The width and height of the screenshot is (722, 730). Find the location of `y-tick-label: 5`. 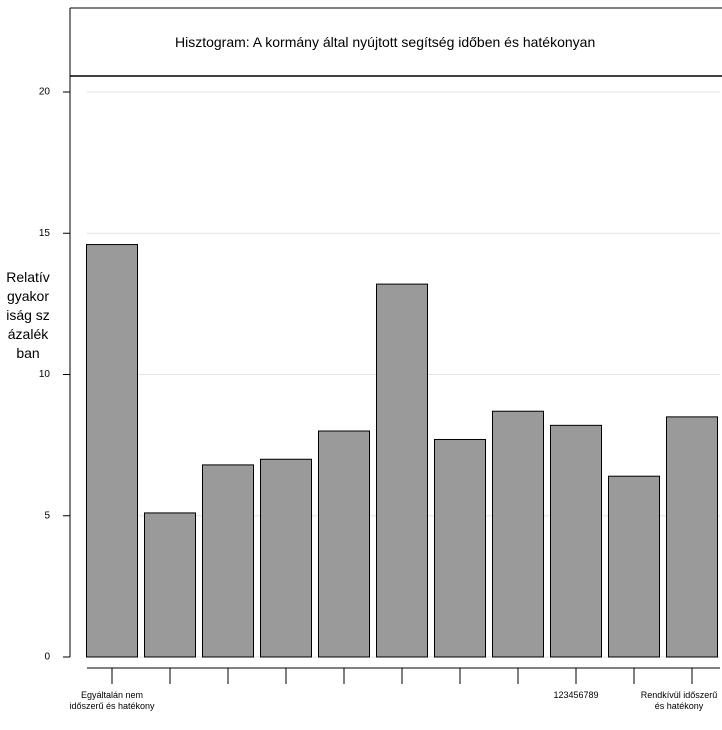

y-tick-label: 5 is located at coordinates (47, 515).